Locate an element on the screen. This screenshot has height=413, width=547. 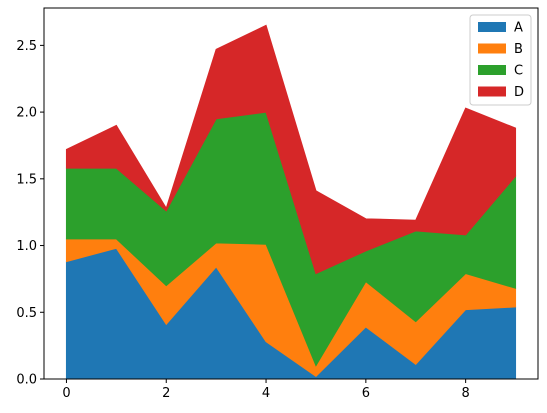
legend-swatch-c is located at coordinates (492, 70).